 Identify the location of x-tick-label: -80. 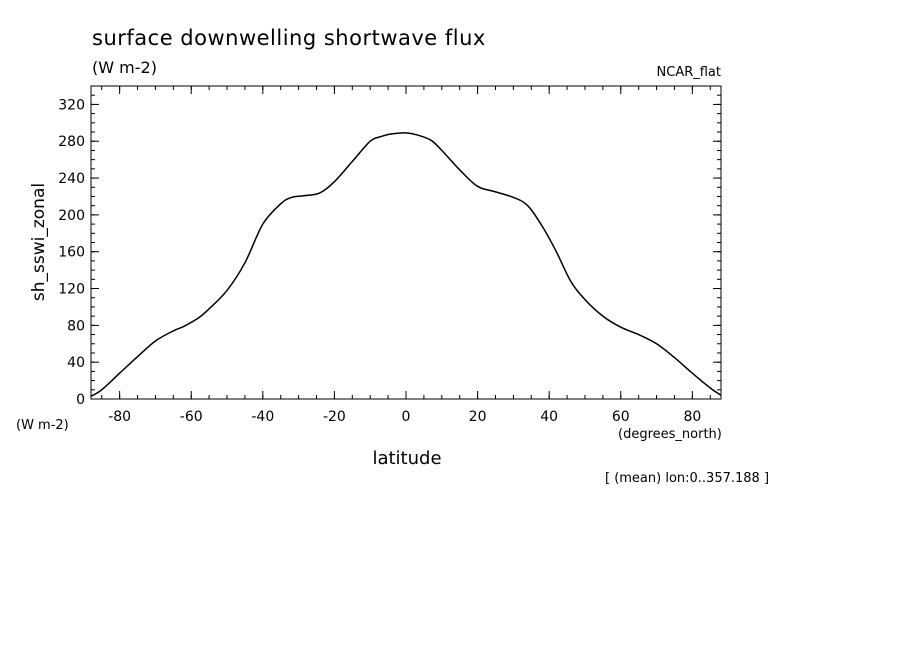
(119, 417).